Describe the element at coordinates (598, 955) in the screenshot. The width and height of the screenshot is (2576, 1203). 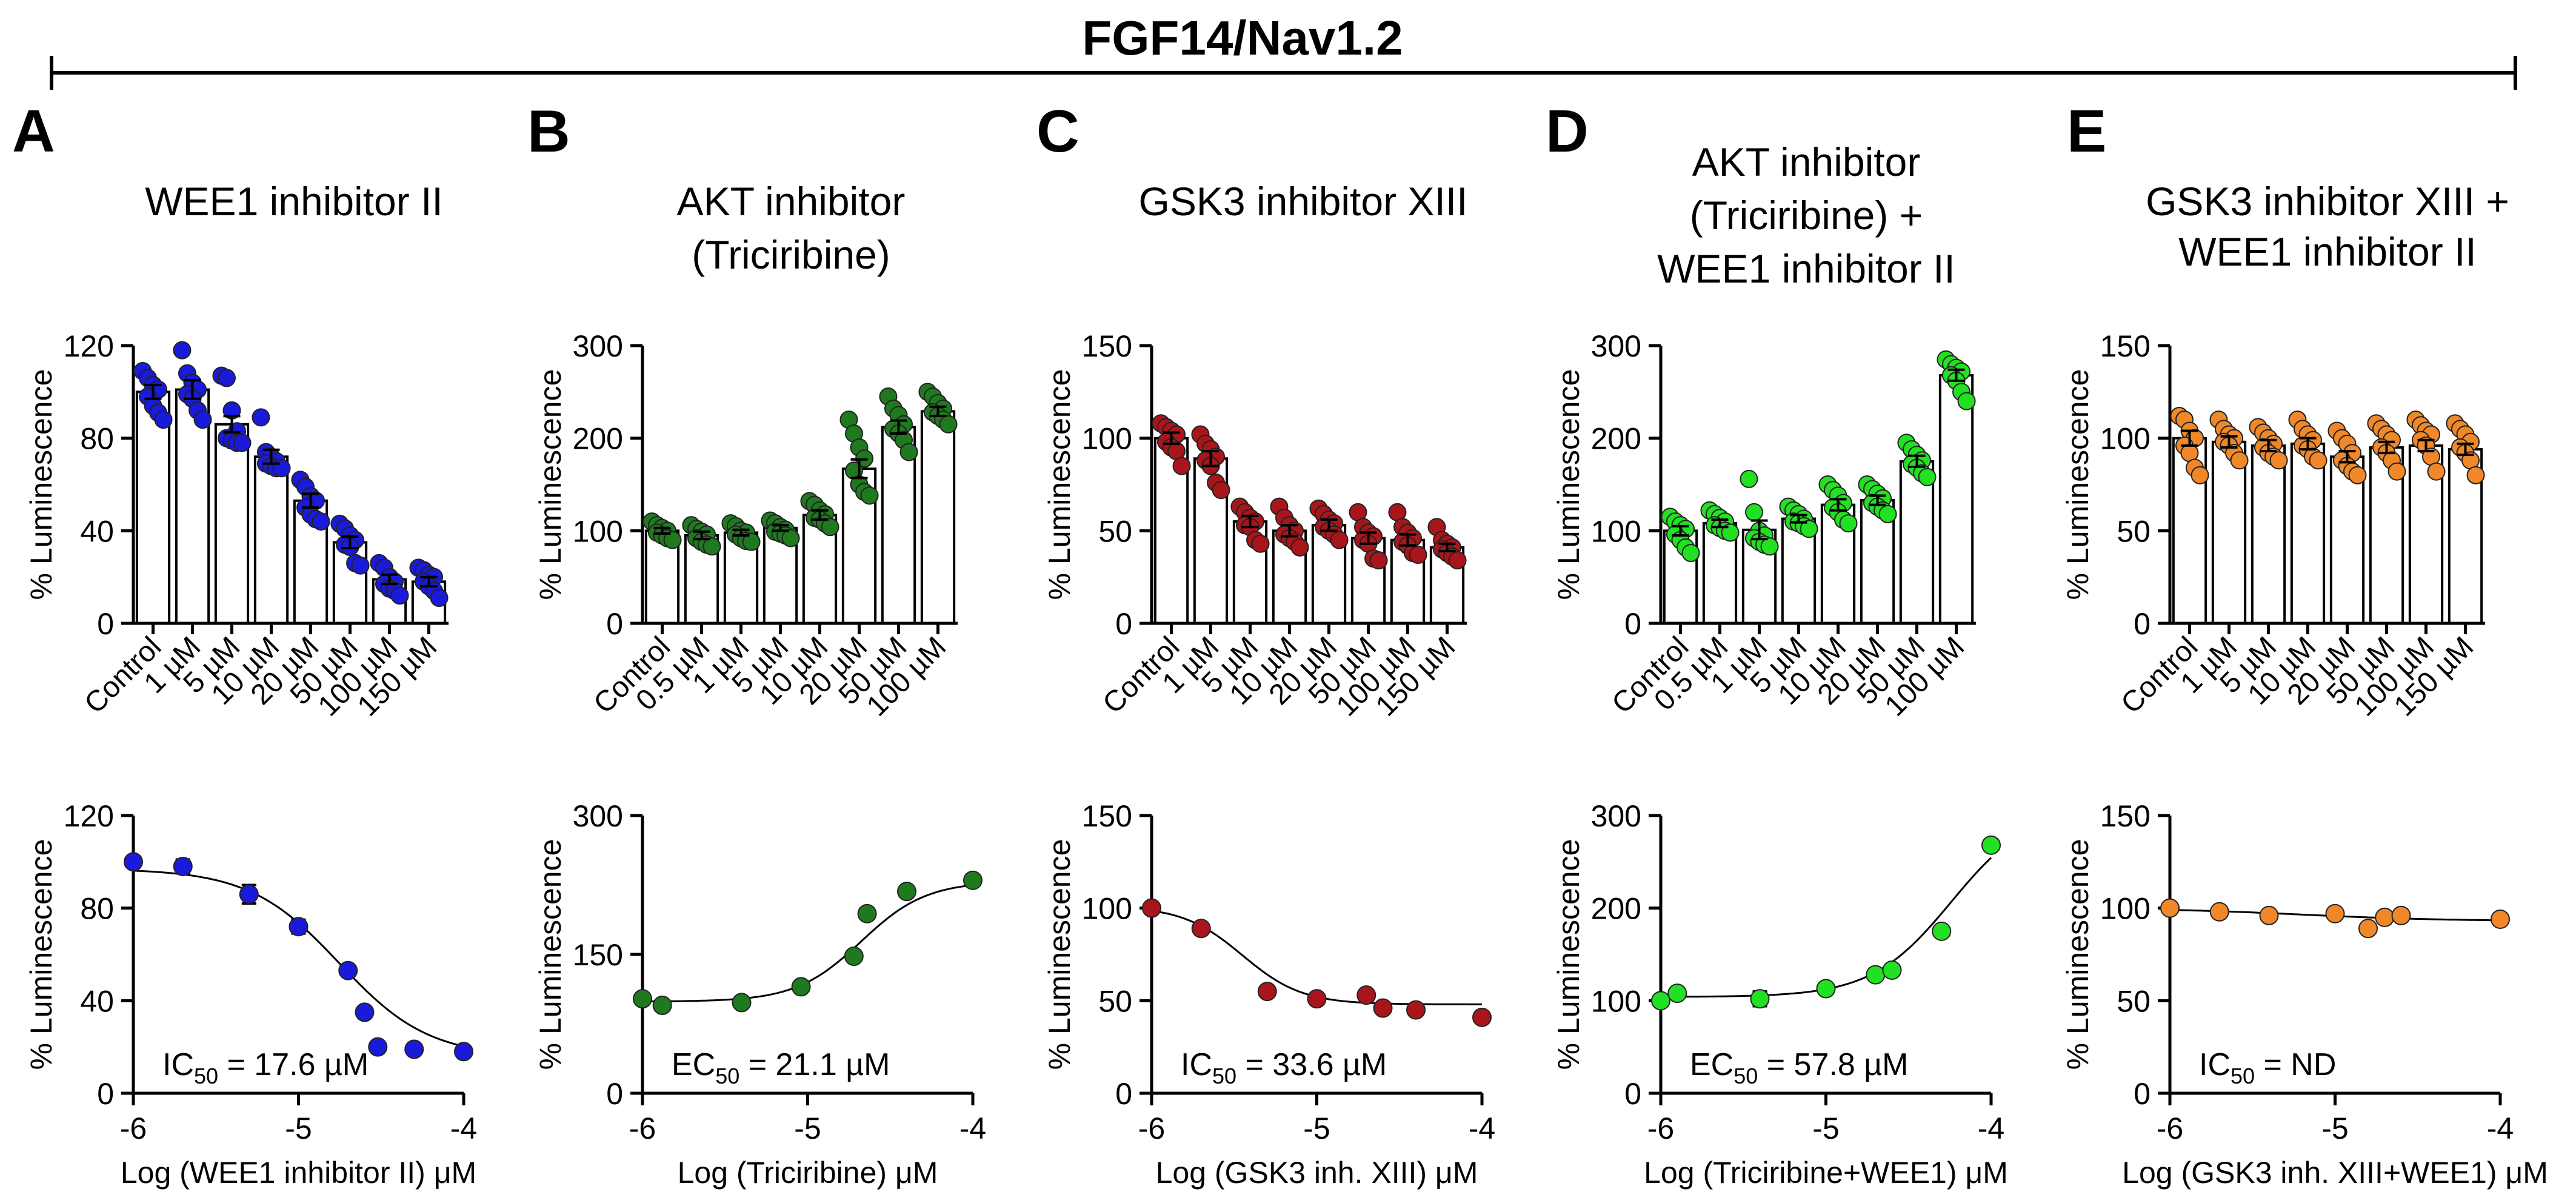
I see `y-tick-label: 150` at that location.